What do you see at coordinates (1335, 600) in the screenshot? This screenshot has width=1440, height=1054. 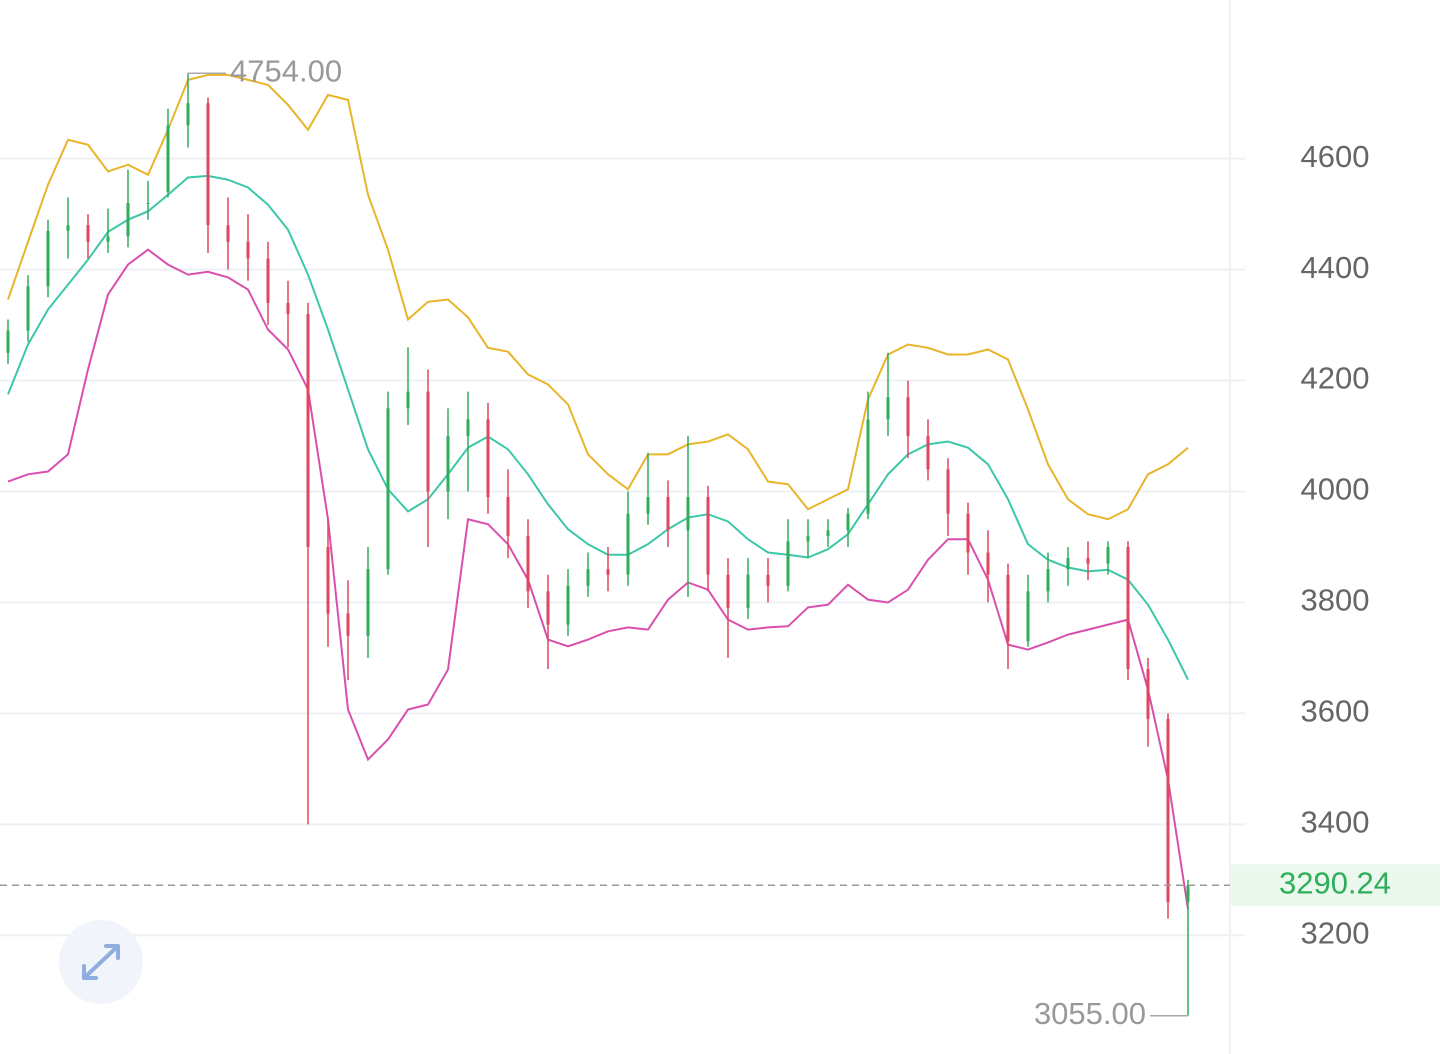 I see `y-tick-label: 3800` at bounding box center [1335, 600].